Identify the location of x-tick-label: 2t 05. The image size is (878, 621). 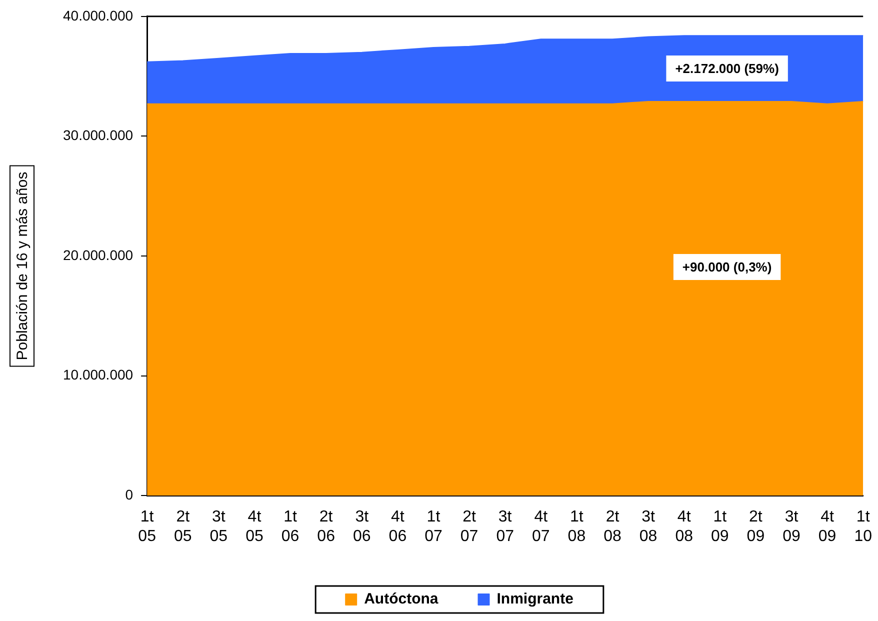
(183, 526).